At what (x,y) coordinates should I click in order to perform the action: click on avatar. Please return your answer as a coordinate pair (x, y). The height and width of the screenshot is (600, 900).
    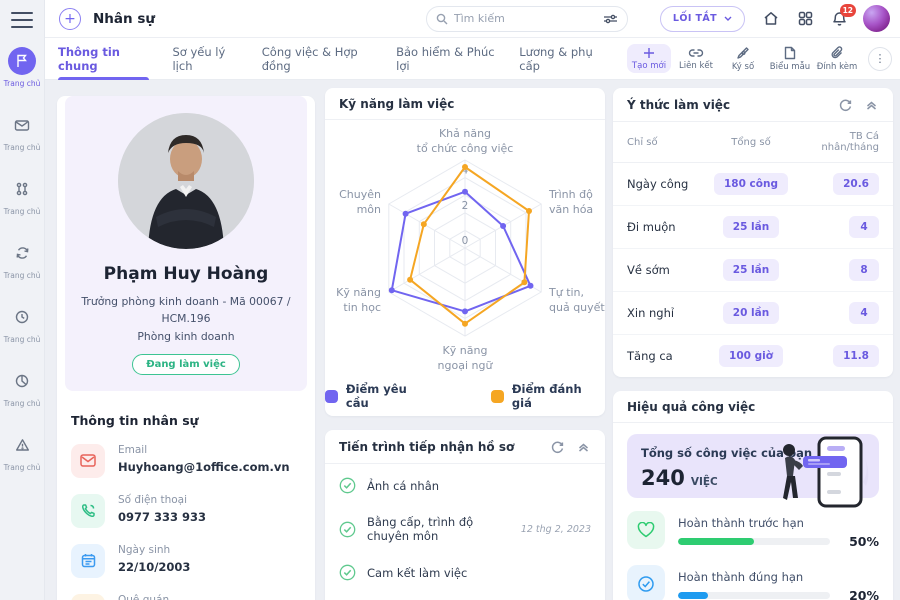
    Looking at the image, I should click on (876, 18).